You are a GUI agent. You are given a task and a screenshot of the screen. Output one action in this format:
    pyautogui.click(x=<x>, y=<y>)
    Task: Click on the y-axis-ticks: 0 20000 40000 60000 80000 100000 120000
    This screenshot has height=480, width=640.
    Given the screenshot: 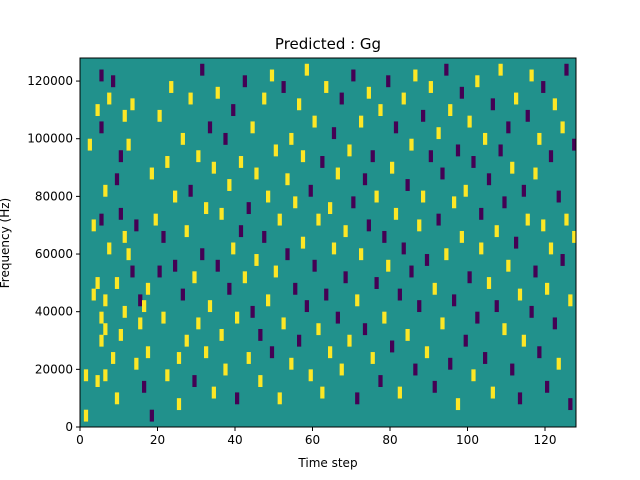 What is the action you would take?
    pyautogui.click(x=53, y=254)
    